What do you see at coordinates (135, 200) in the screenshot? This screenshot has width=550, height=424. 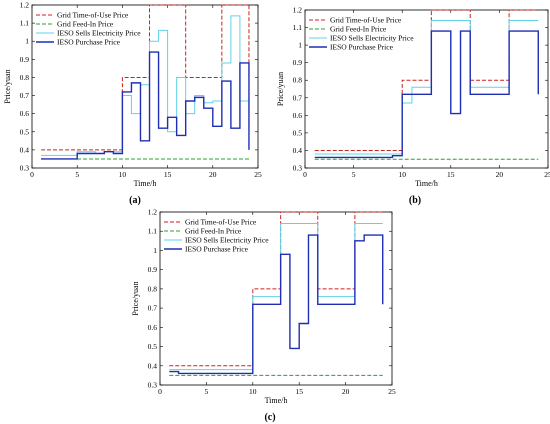 I see `figure-caption: (a)` at bounding box center [135, 200].